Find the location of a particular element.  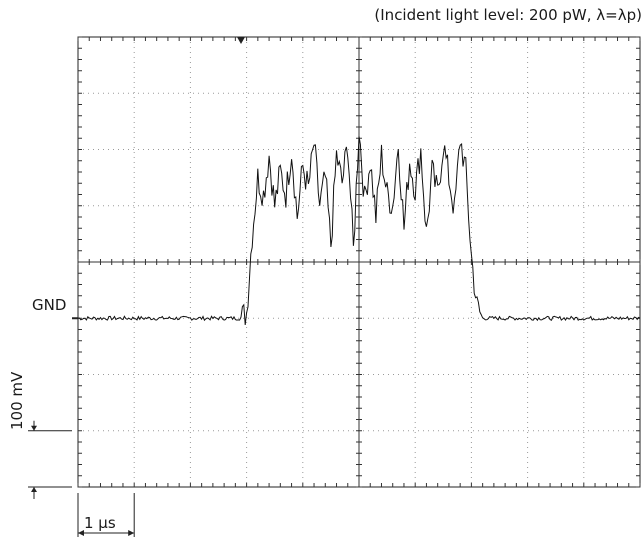

vscale-arrow-up-icon is located at coordinates (34, 489).